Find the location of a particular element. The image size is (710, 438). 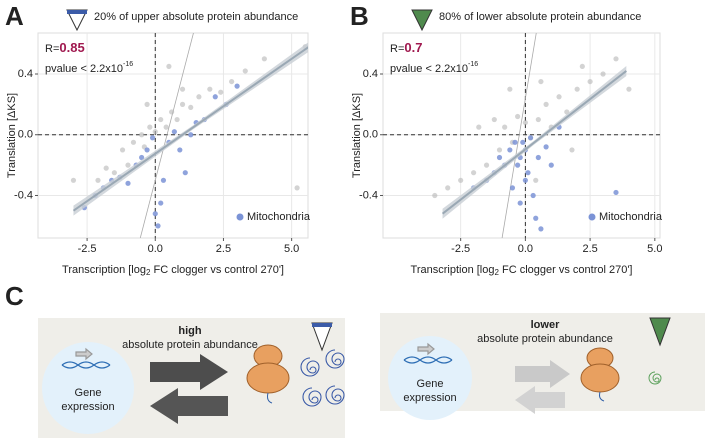

icon-high is located at coordinates (77, 20).